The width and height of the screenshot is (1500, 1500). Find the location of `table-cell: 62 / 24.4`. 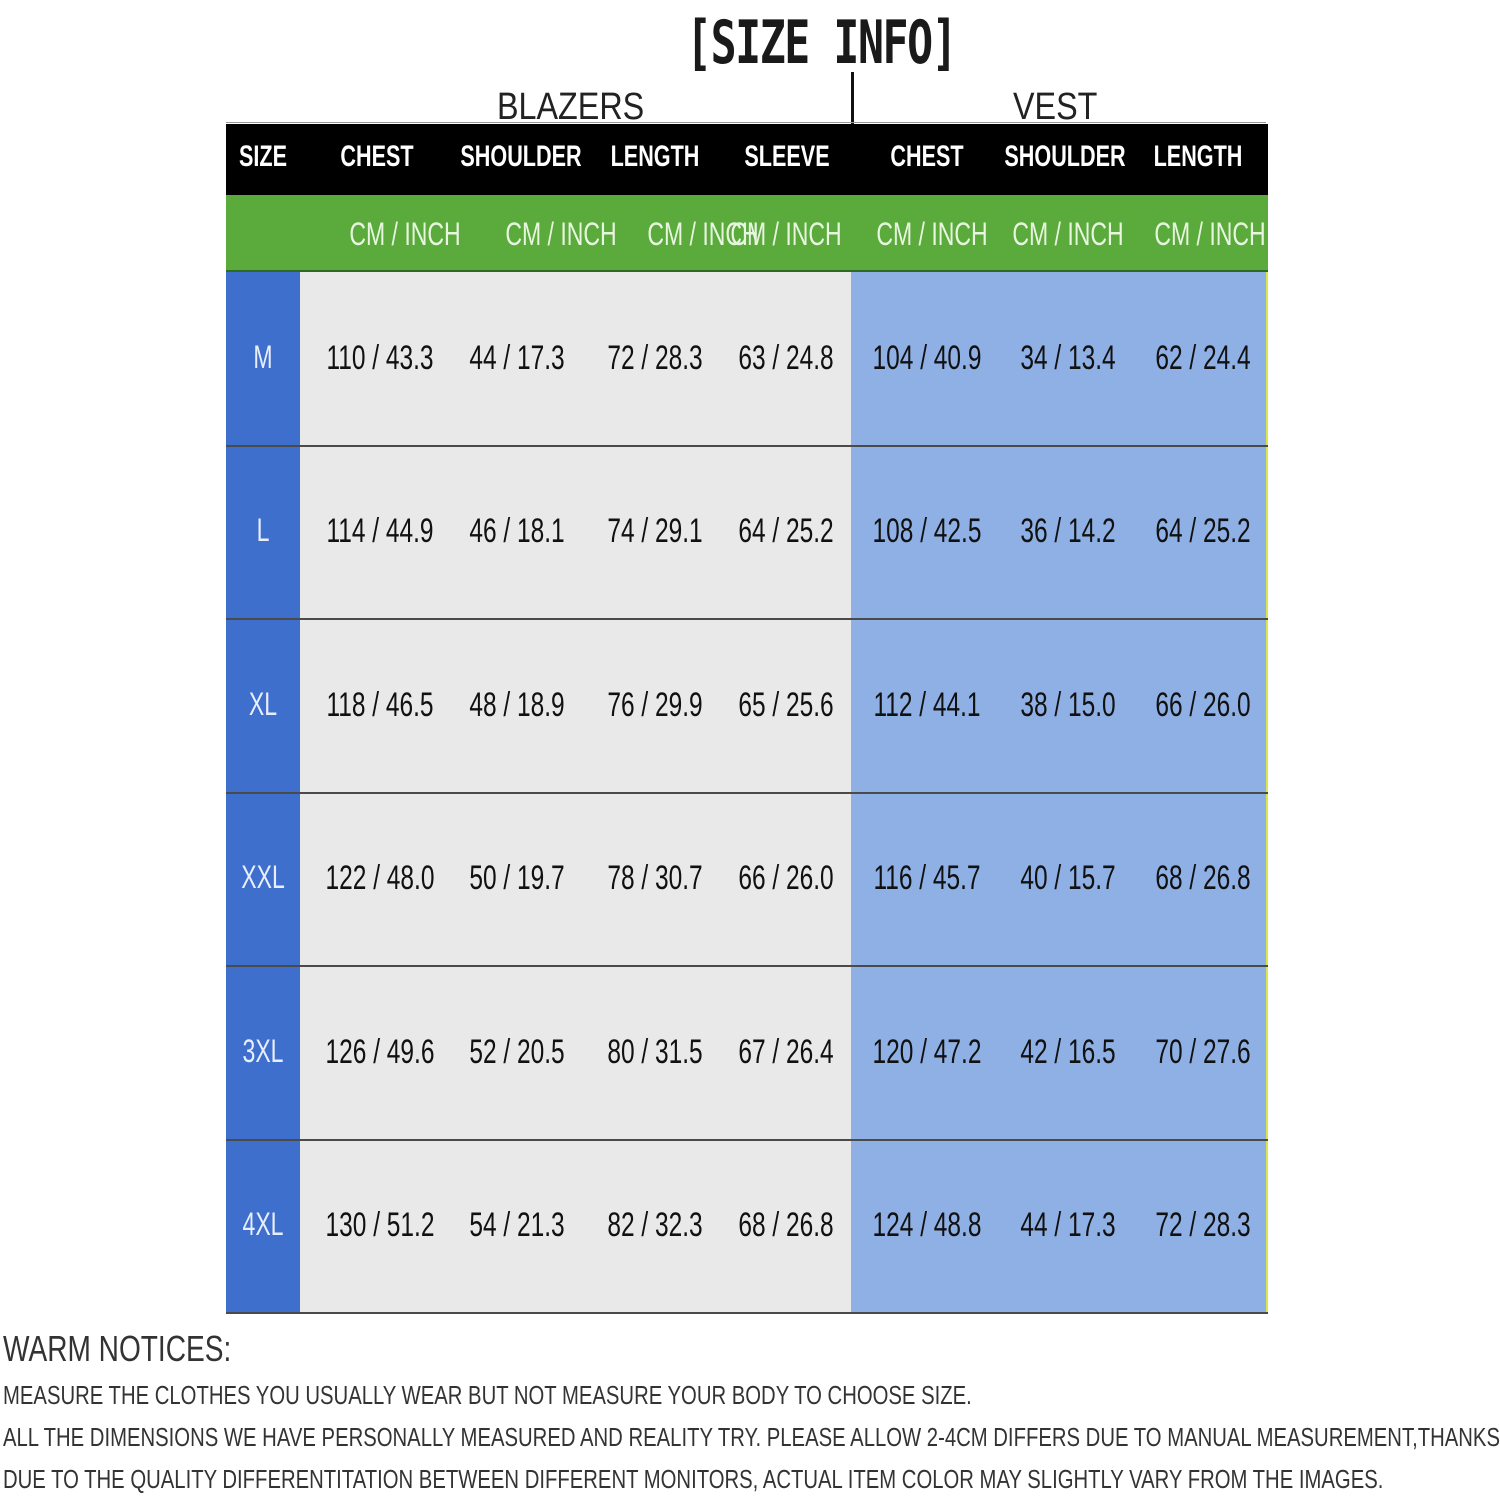

table-cell: 62 / 24.4 is located at coordinates (1203, 357).